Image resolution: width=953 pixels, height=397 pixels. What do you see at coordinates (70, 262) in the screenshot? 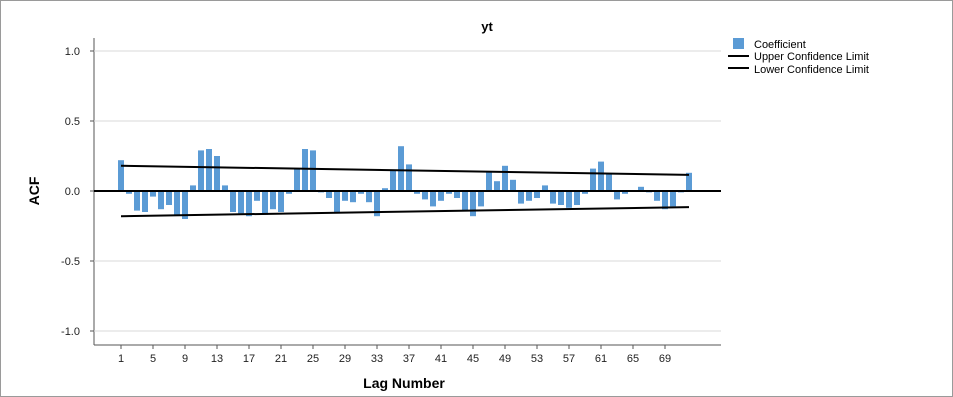
I see `y-tick-label: -0.5` at bounding box center [70, 262].